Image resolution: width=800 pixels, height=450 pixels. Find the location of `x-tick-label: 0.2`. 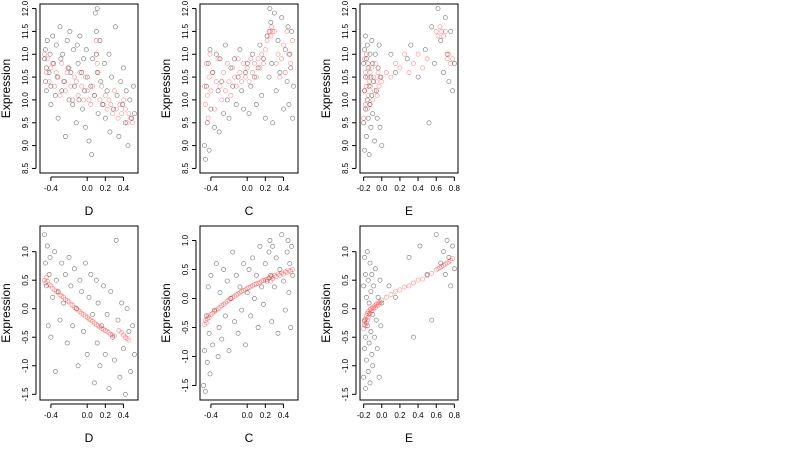

x-tick-label: 0.2 is located at coordinates (266, 188).